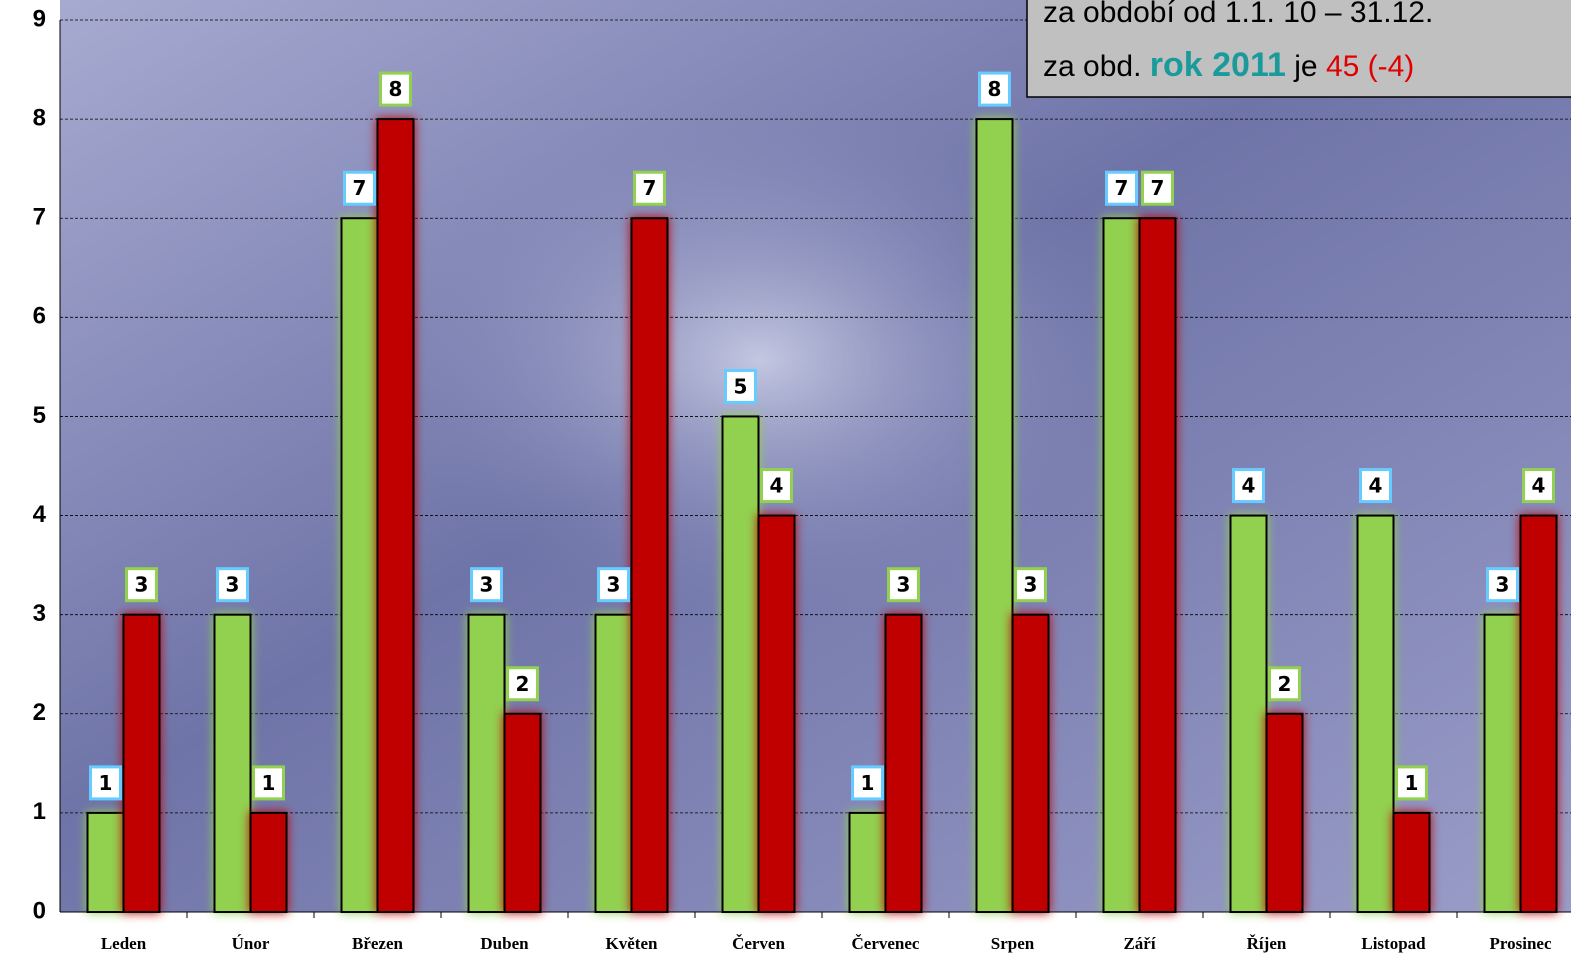  Describe the element at coordinates (39, 910) in the screenshot. I see `y-tick-label: 0` at that location.